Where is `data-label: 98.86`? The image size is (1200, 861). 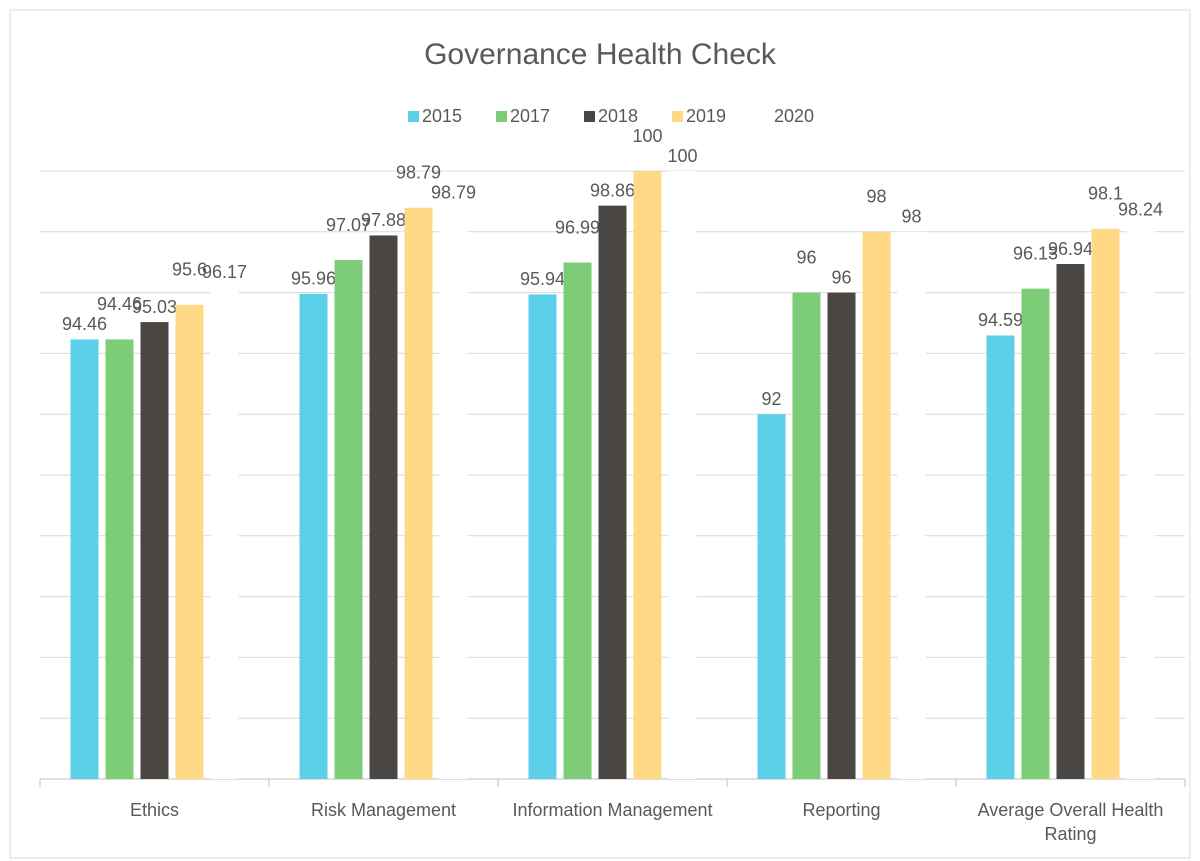
data-label: 98.86 is located at coordinates (612, 190).